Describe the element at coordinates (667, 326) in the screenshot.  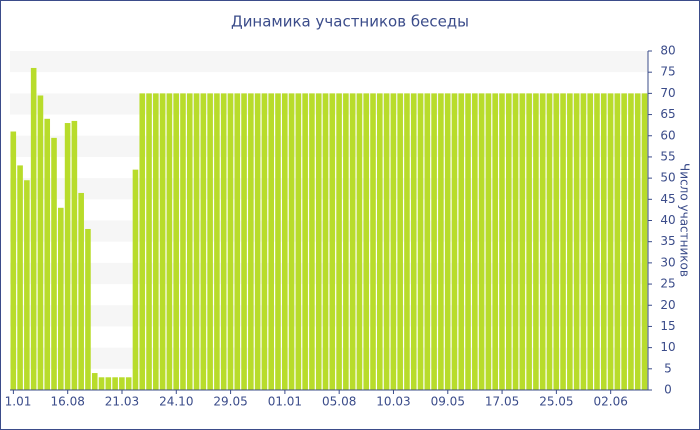
I see `y-tick-label: 15` at that location.